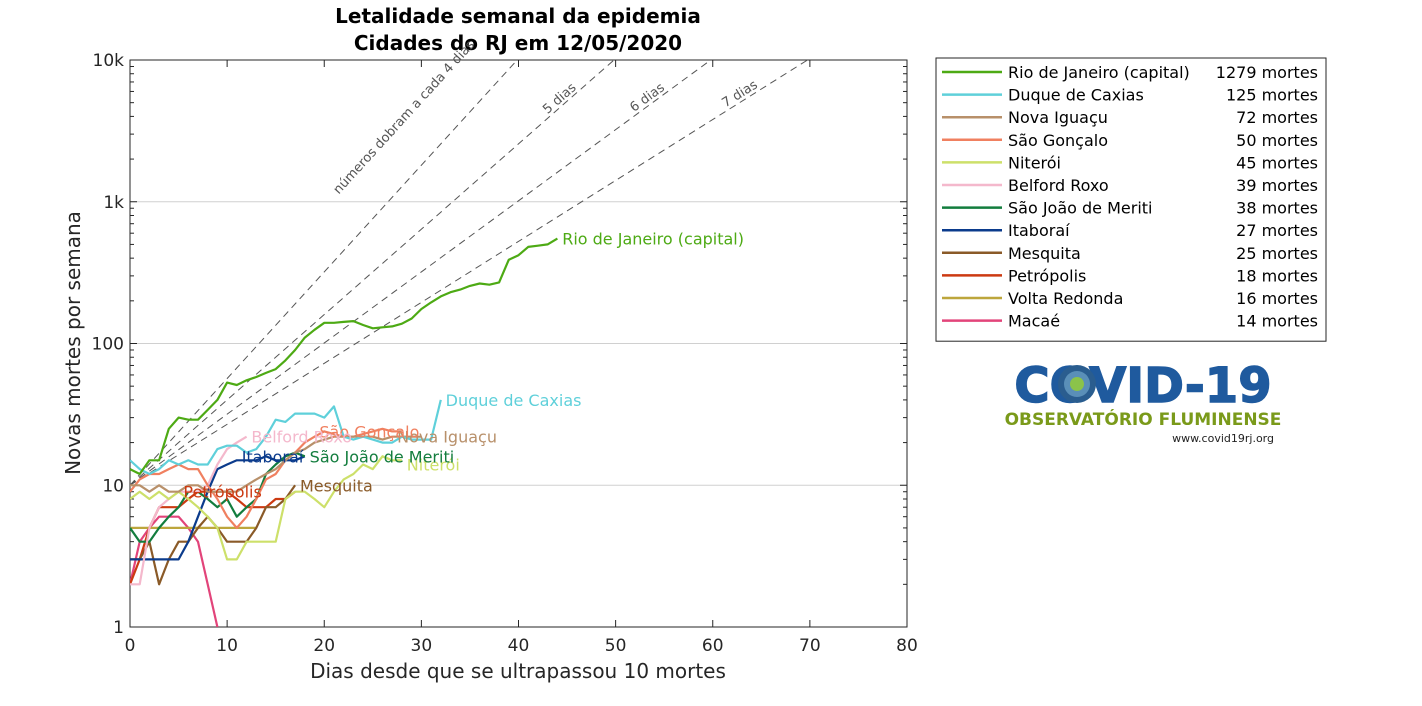 The width and height of the screenshot is (1422, 706). I want to click on legend-label: São Gonçalo, so click(1058, 140).